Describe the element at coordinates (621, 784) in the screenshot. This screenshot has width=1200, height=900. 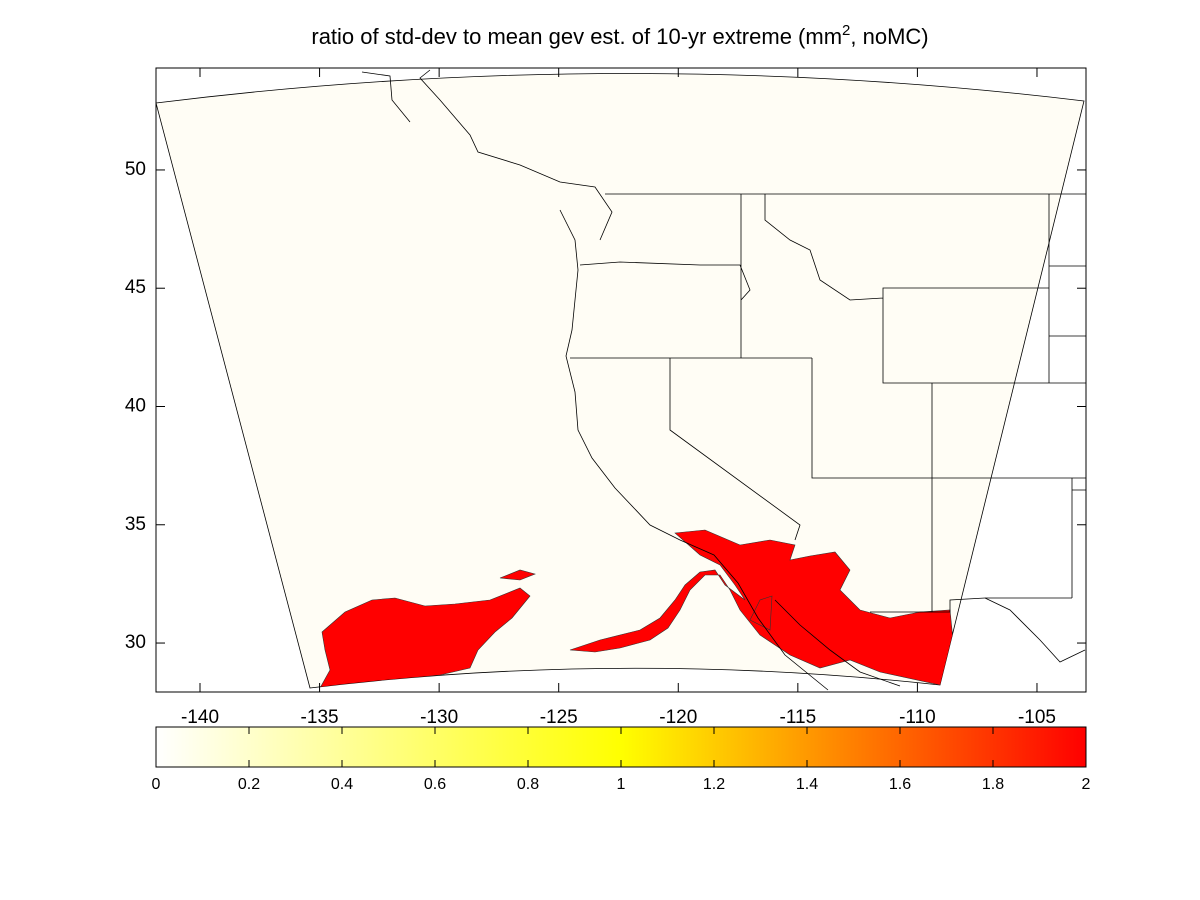
I see `colorbar-tick-label: 1` at that location.